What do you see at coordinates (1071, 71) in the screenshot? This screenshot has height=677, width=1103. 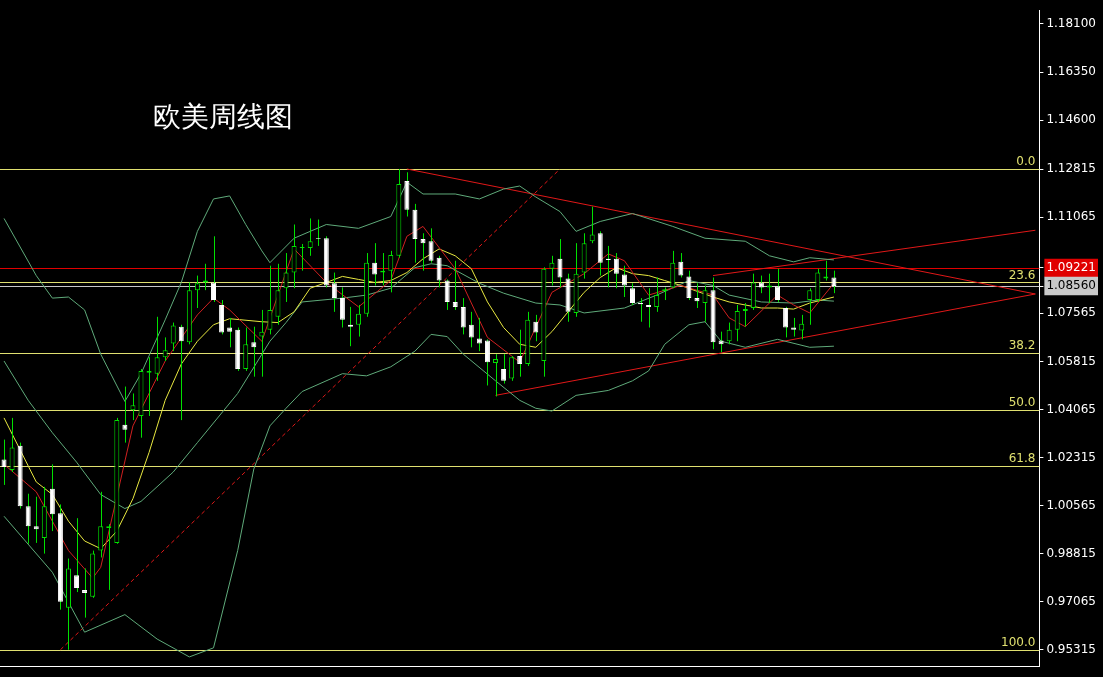 I see `y-tick-label: 1.16350` at bounding box center [1071, 71].